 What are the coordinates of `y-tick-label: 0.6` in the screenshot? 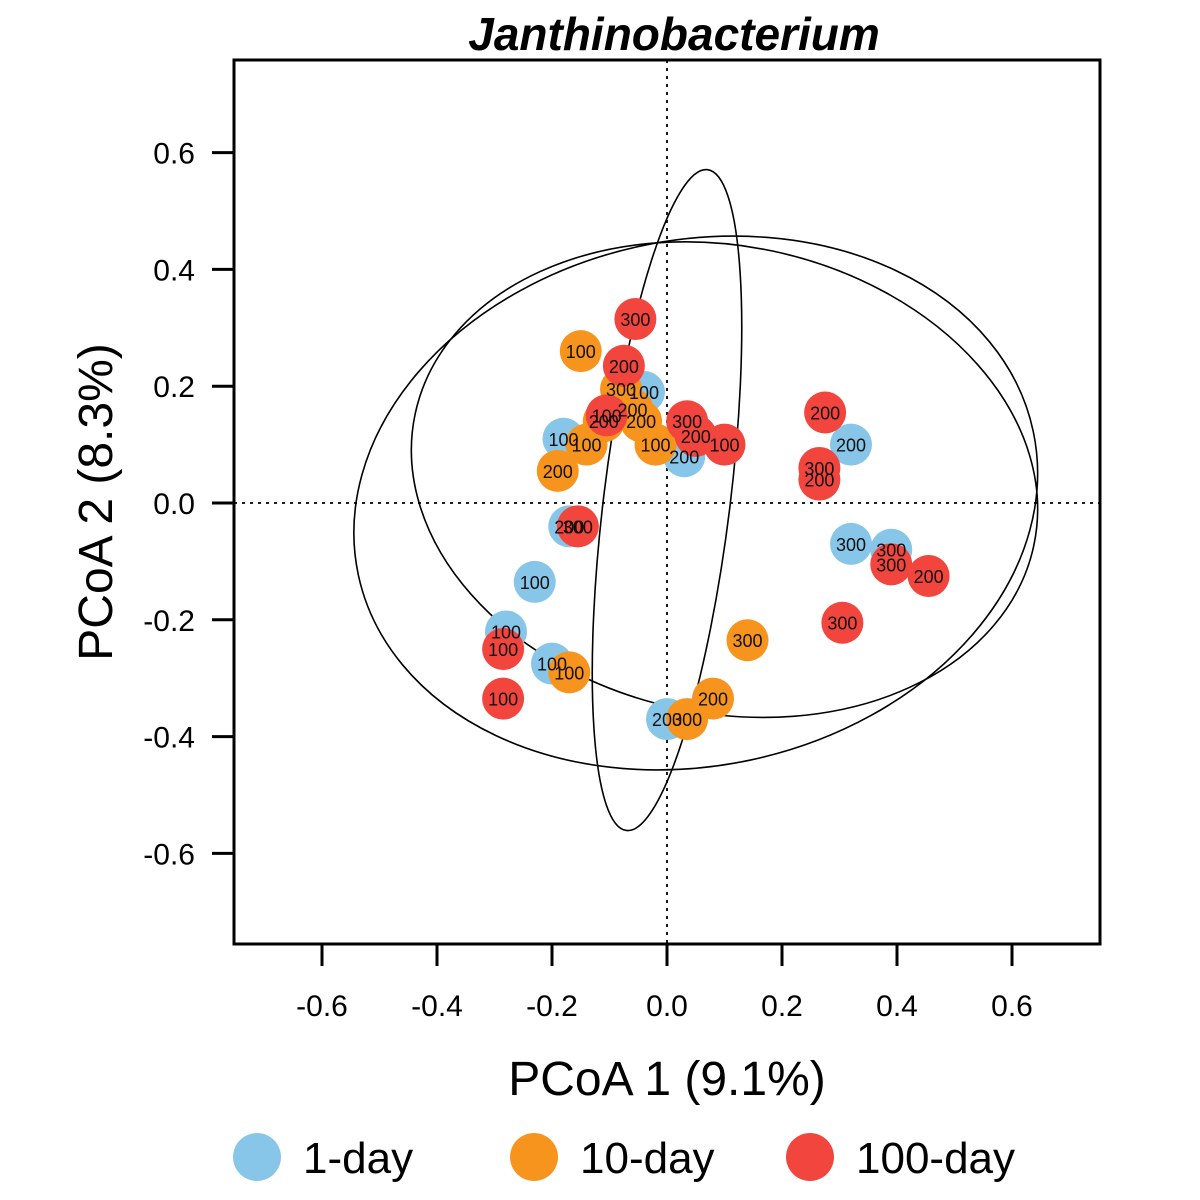 It's located at (174, 154).